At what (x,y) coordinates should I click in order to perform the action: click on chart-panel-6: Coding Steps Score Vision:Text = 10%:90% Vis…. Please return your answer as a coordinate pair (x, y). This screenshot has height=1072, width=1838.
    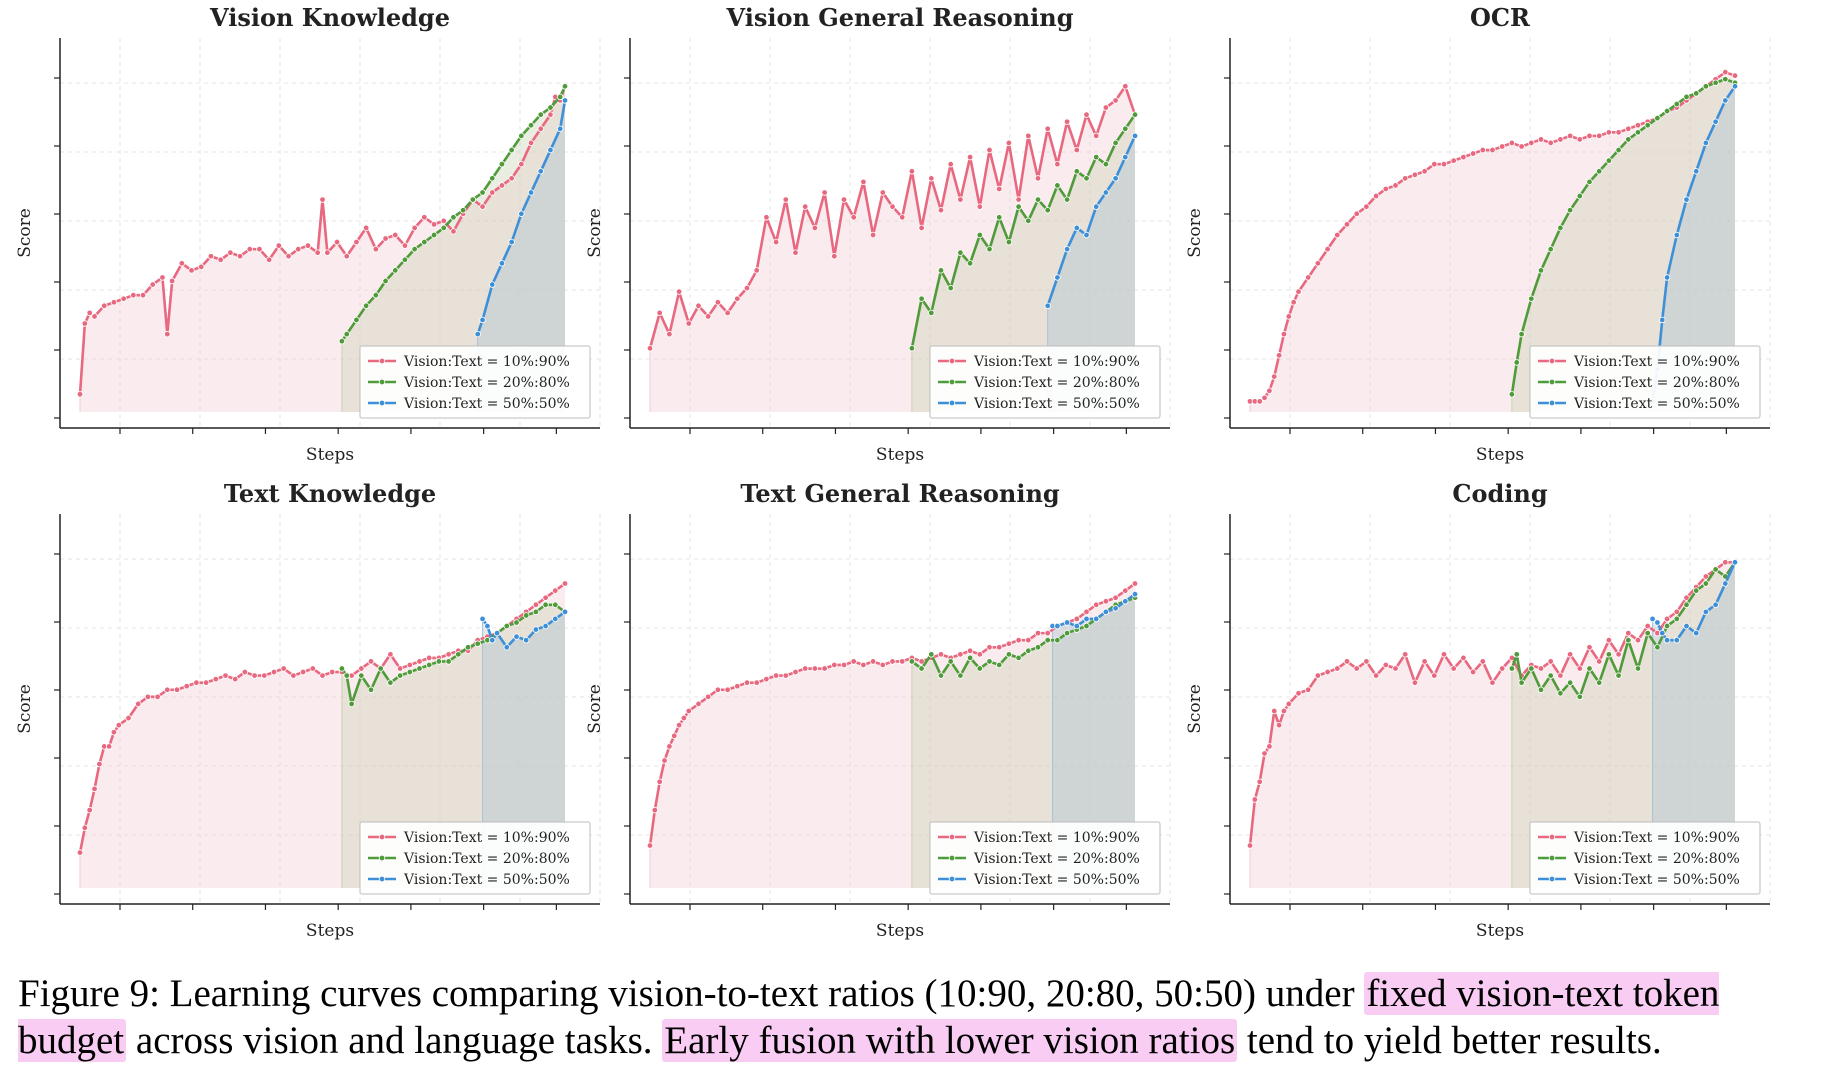
    Looking at the image, I should click on (1478, 710).